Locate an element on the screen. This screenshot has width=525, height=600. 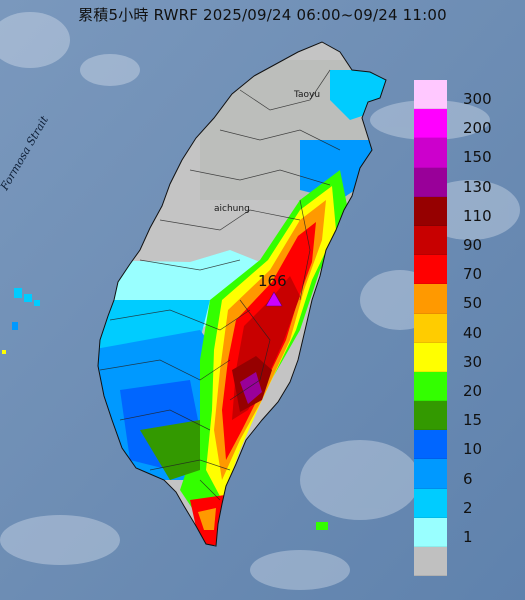
peak-value: 166 is located at coordinates (272, 281).